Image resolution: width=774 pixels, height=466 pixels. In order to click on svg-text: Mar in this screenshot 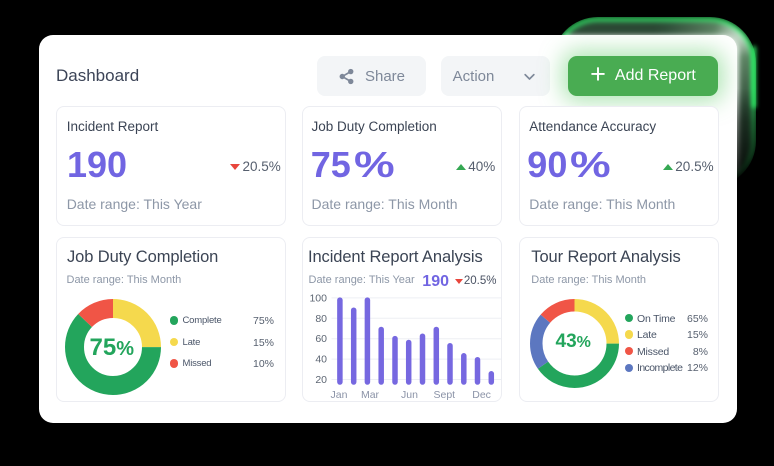, I will do `click(369, 395)`.